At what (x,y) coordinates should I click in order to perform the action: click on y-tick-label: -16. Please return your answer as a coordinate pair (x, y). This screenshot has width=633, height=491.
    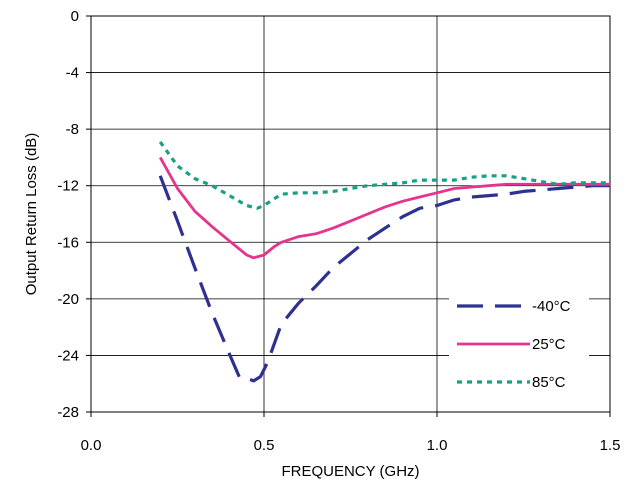
    Looking at the image, I should click on (68, 242).